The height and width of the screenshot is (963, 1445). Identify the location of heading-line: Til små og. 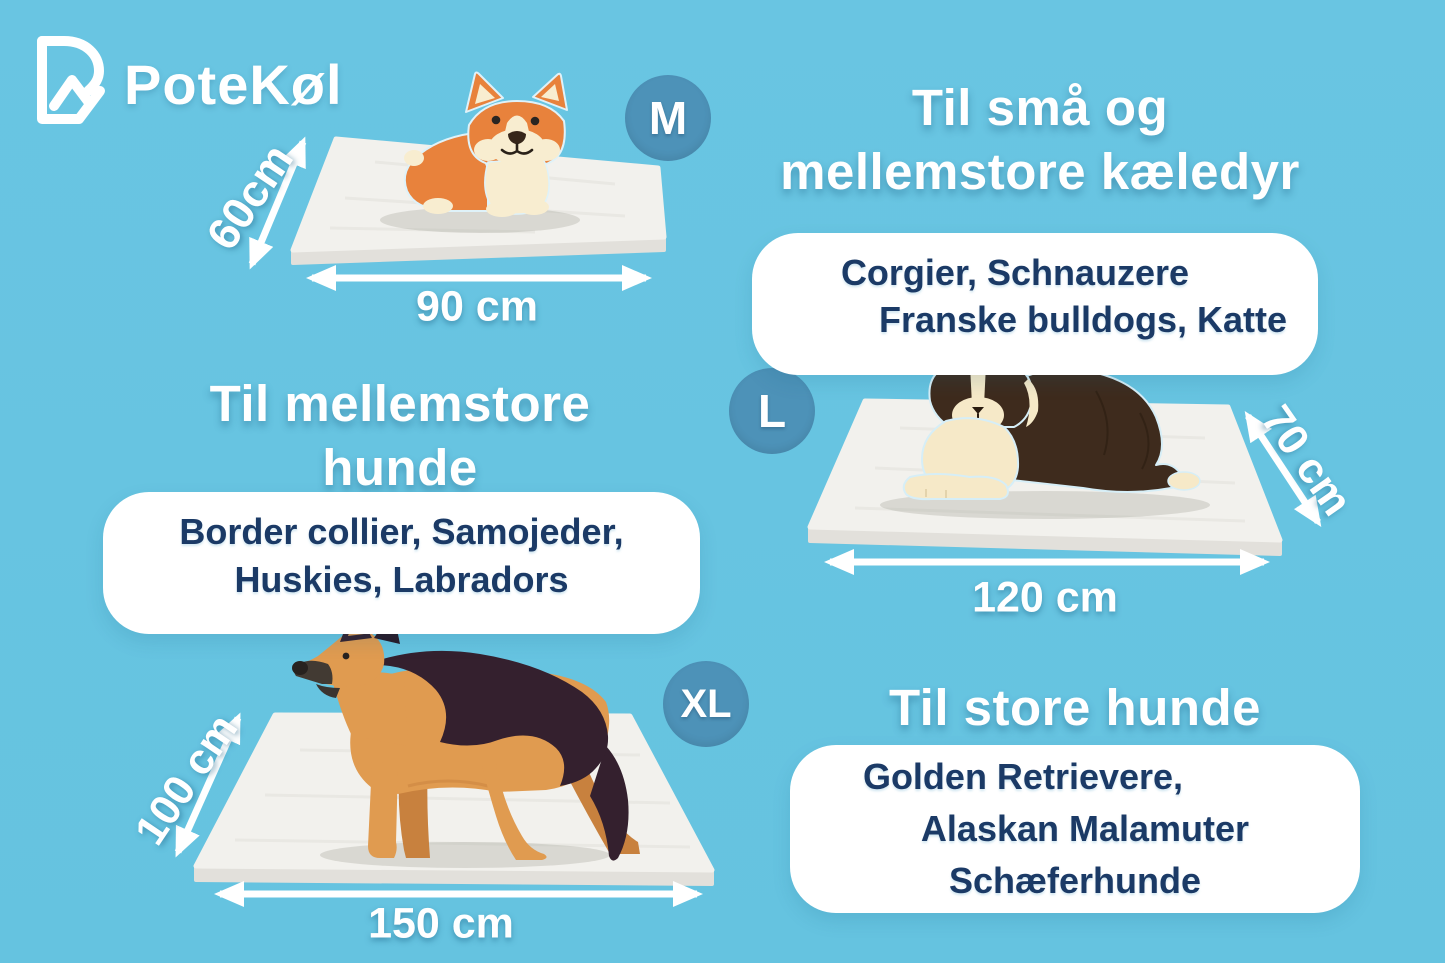
(1040, 107).